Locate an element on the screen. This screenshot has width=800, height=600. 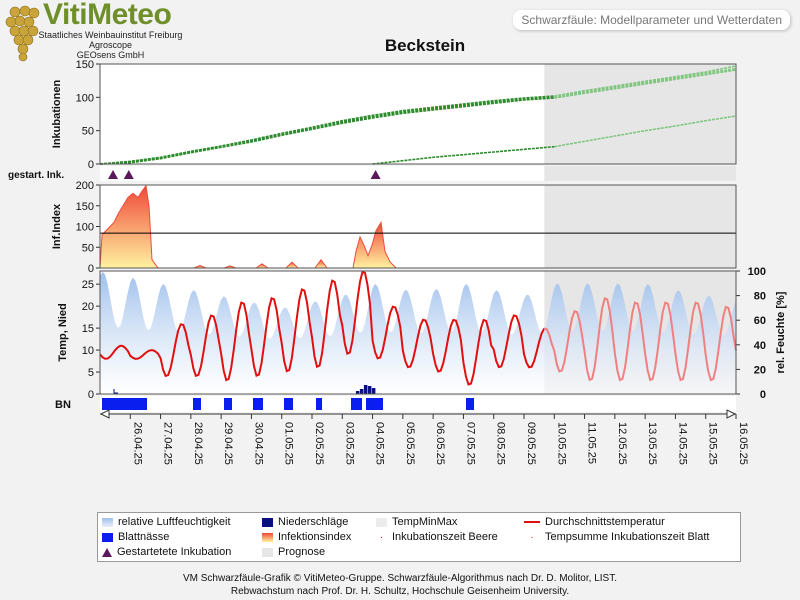
x-tick-label: 11.05.25 is located at coordinates (592, 443).